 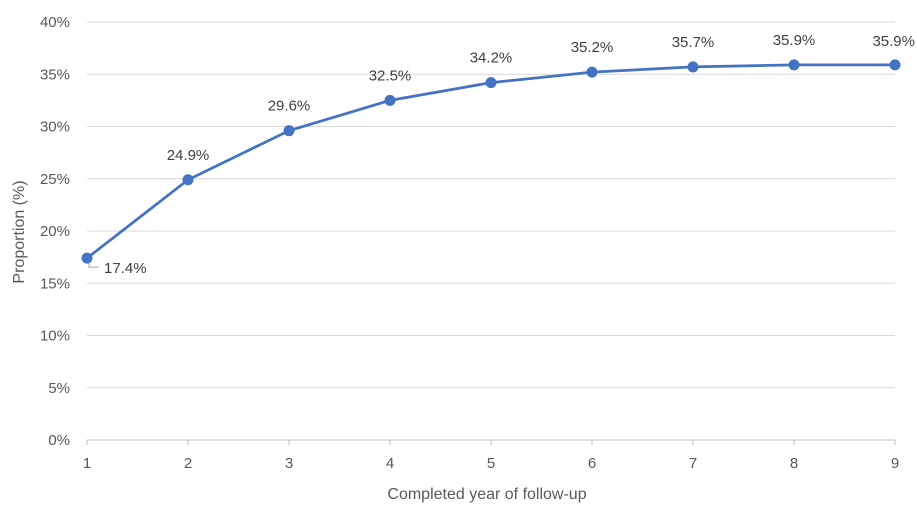 I want to click on x-axis-title: Completed year of follow-up, so click(x=486, y=494).